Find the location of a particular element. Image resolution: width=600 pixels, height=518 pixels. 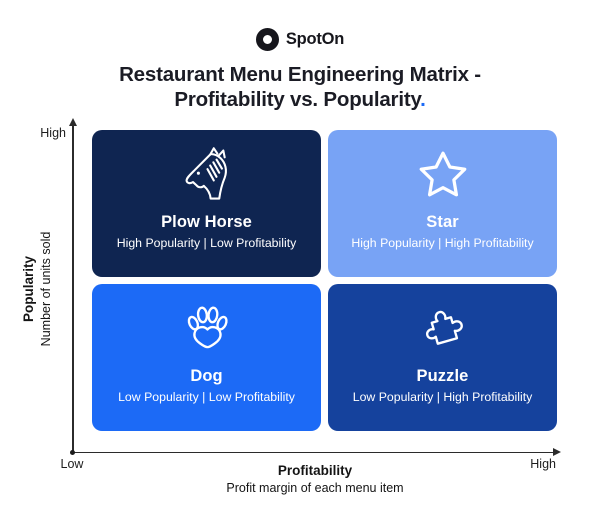

star-icon is located at coordinates (442, 174).